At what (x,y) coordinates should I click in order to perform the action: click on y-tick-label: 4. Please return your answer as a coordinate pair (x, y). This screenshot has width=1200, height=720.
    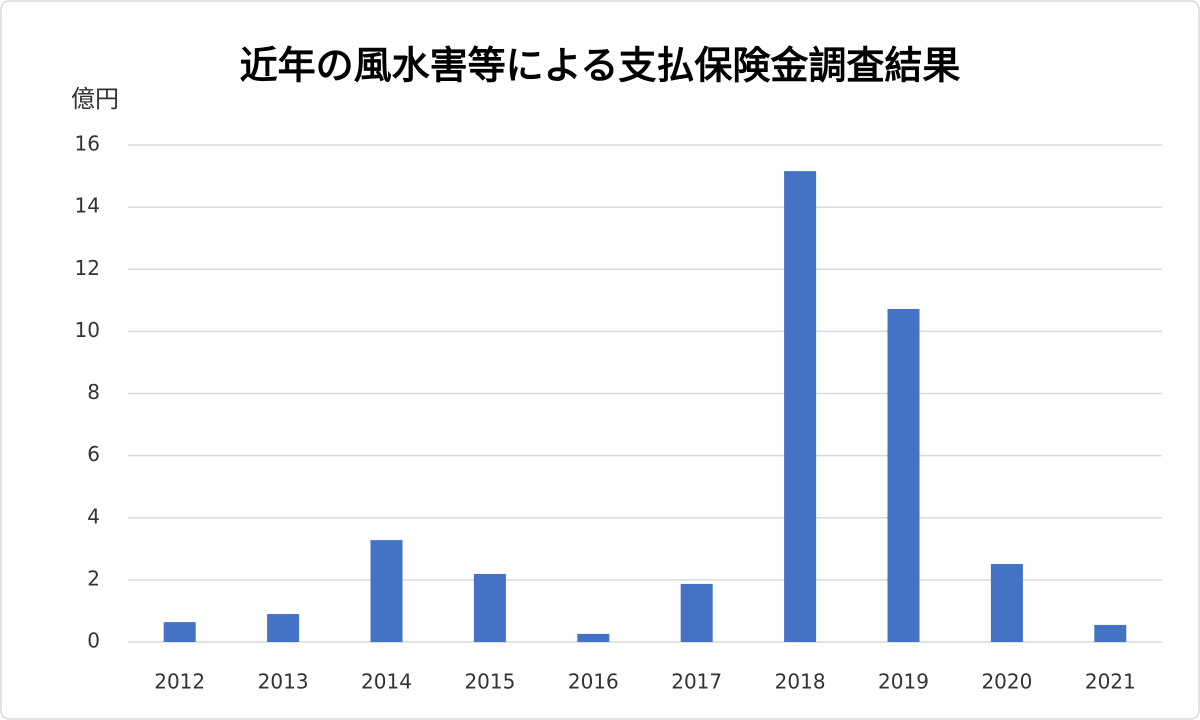
    Looking at the image, I should click on (93, 516).